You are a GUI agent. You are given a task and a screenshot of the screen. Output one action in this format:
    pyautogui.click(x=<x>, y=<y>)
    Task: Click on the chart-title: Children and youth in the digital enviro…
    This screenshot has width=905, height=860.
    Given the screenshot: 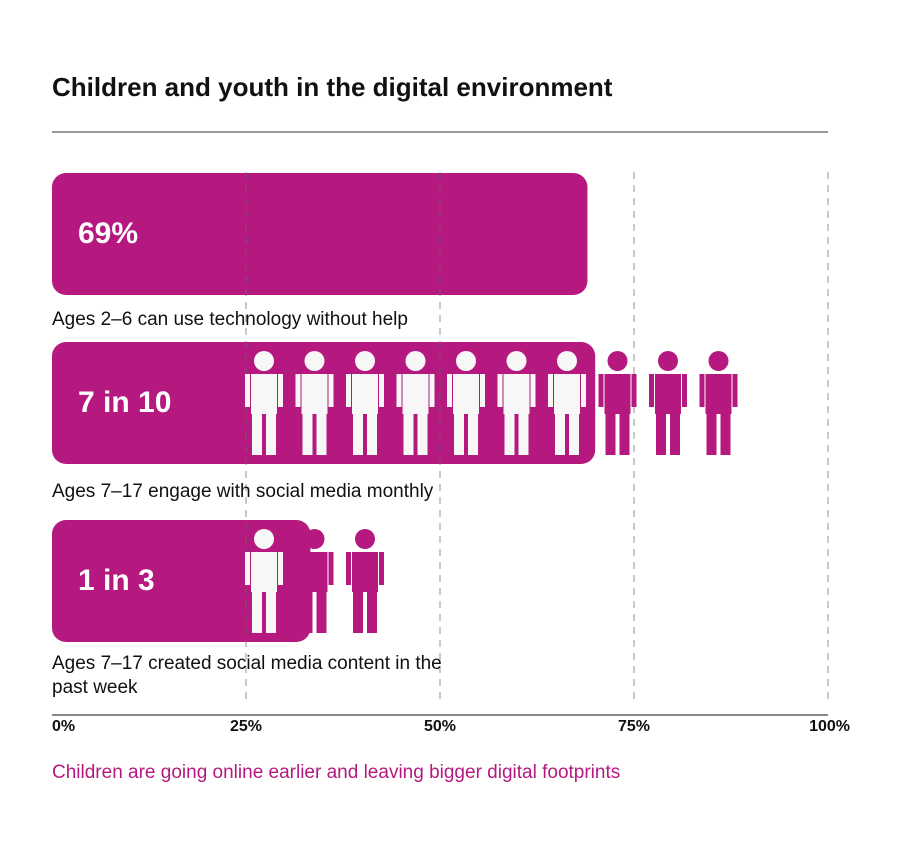 What is the action you would take?
    pyautogui.click(x=332, y=87)
    